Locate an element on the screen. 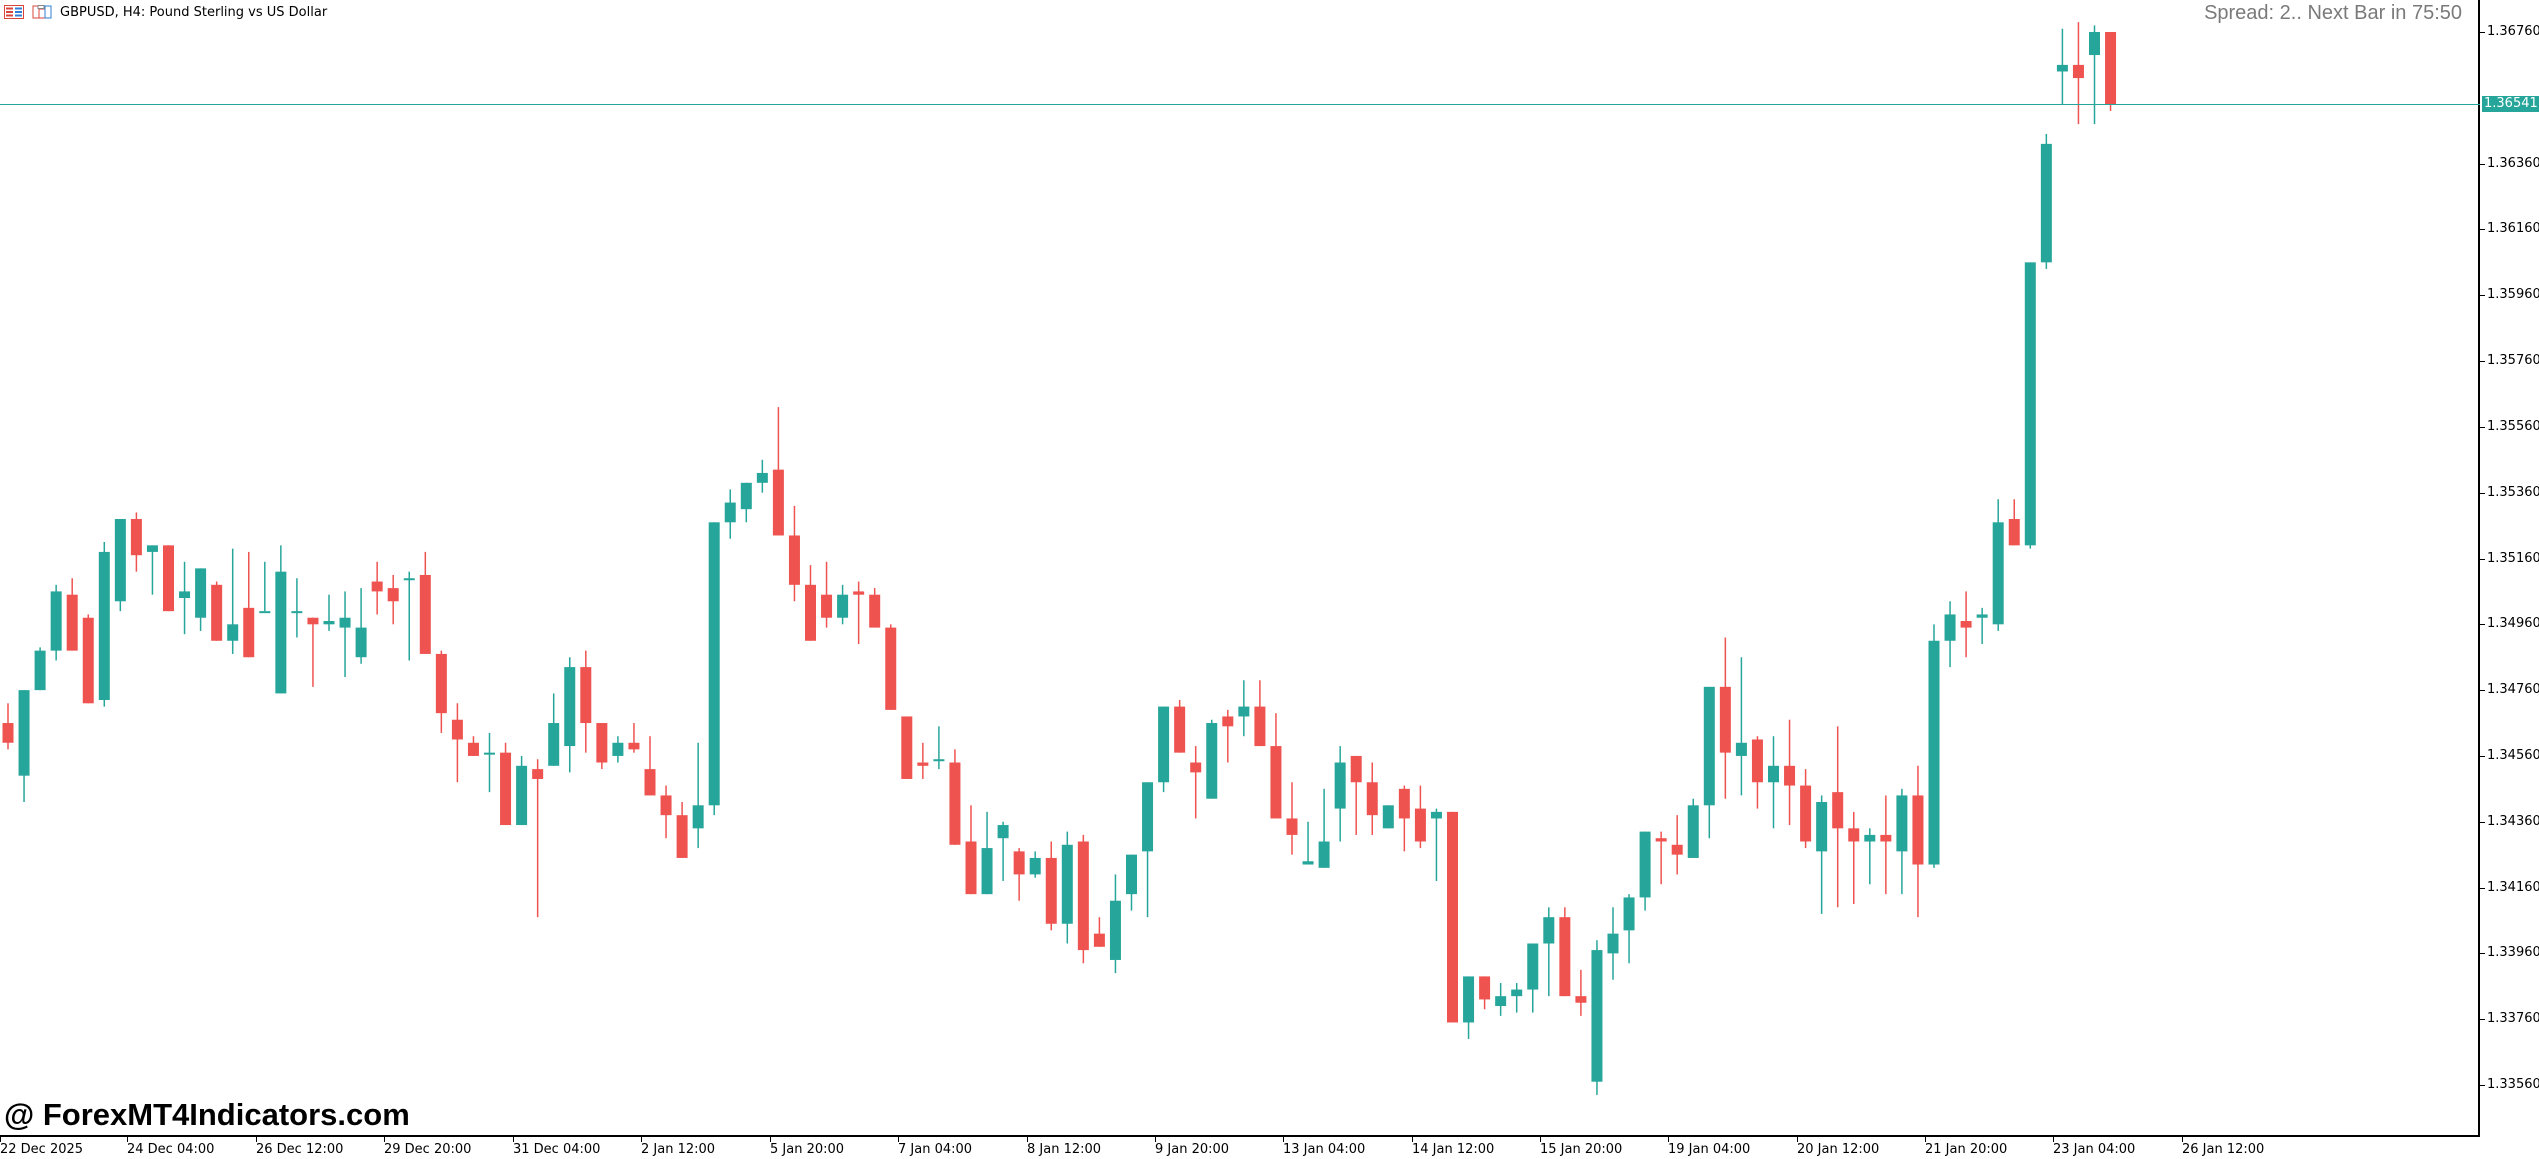 Image resolution: width=2539 pixels, height=1159 pixels. window-list-icon is located at coordinates (14, 12).